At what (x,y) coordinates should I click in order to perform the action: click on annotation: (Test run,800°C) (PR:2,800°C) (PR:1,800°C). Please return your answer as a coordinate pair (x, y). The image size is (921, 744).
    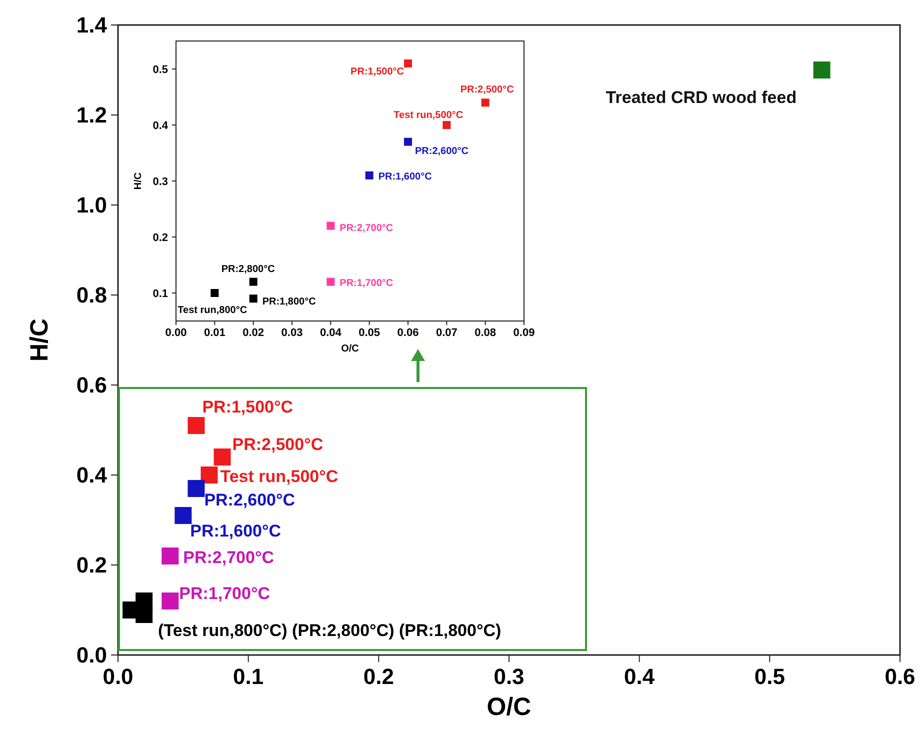
    Looking at the image, I should click on (330, 630).